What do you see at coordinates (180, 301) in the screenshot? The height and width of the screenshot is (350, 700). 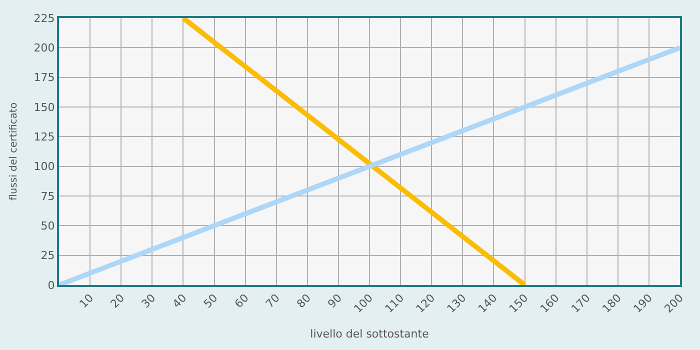 I see `x-tick-label: 40` at bounding box center [180, 301].